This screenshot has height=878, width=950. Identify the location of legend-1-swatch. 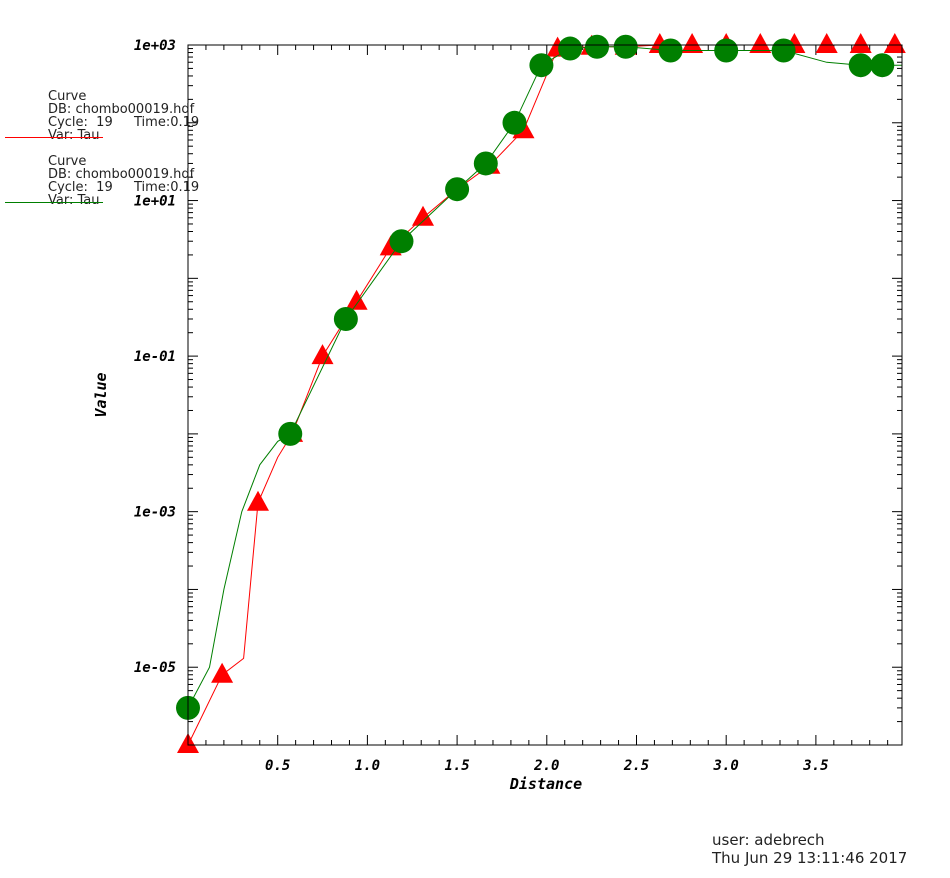
(54, 137).